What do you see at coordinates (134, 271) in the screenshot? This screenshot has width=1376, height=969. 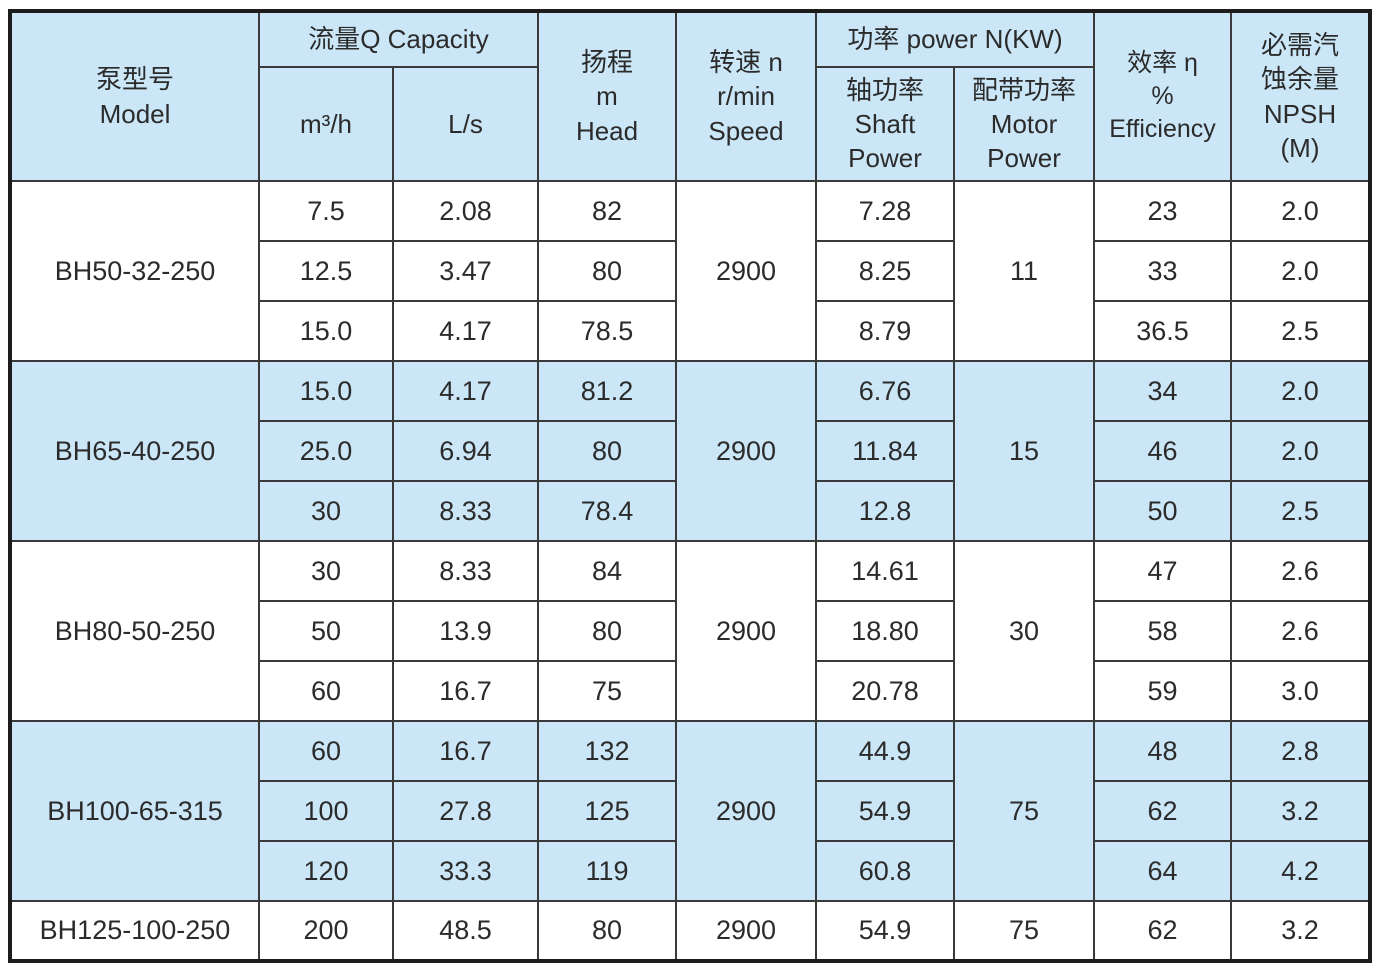 I see `model-cell: BH50-32-250` at bounding box center [134, 271].